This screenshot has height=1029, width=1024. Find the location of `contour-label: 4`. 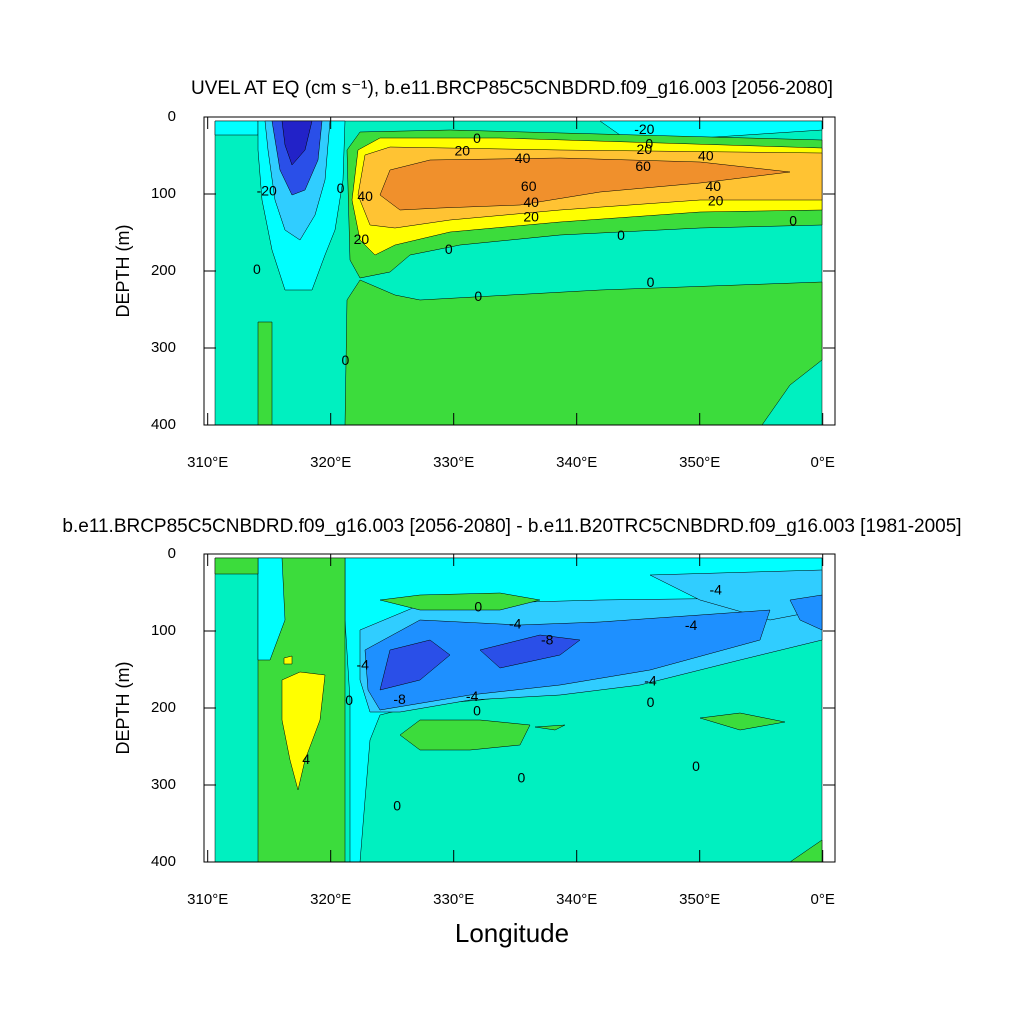

contour-label: 4 is located at coordinates (306, 759).